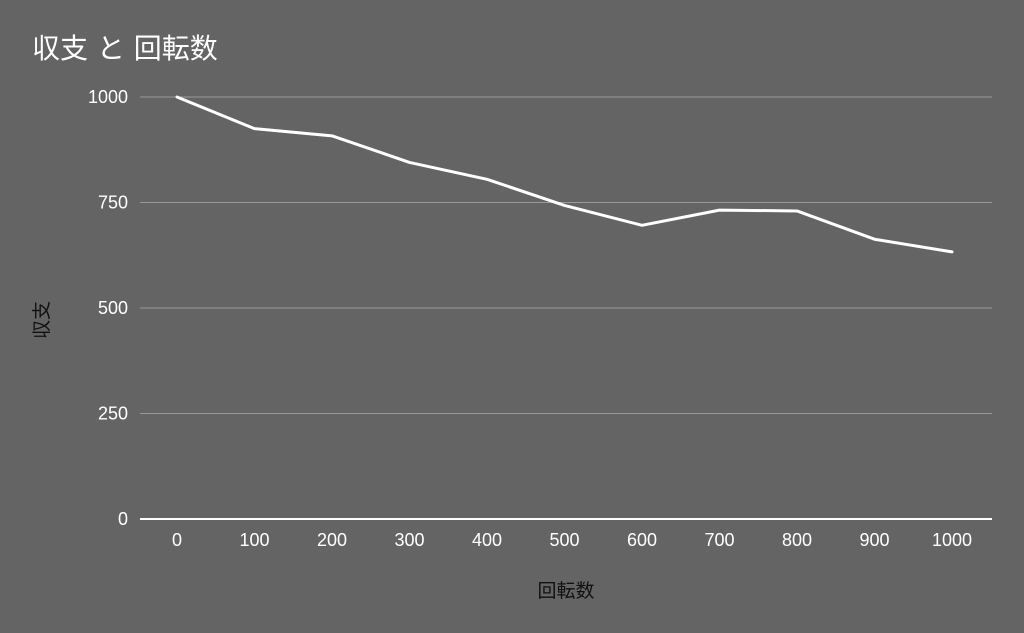 Image resolution: width=1024 pixels, height=633 pixels. I want to click on y-tick-label: 500, so click(113, 308).